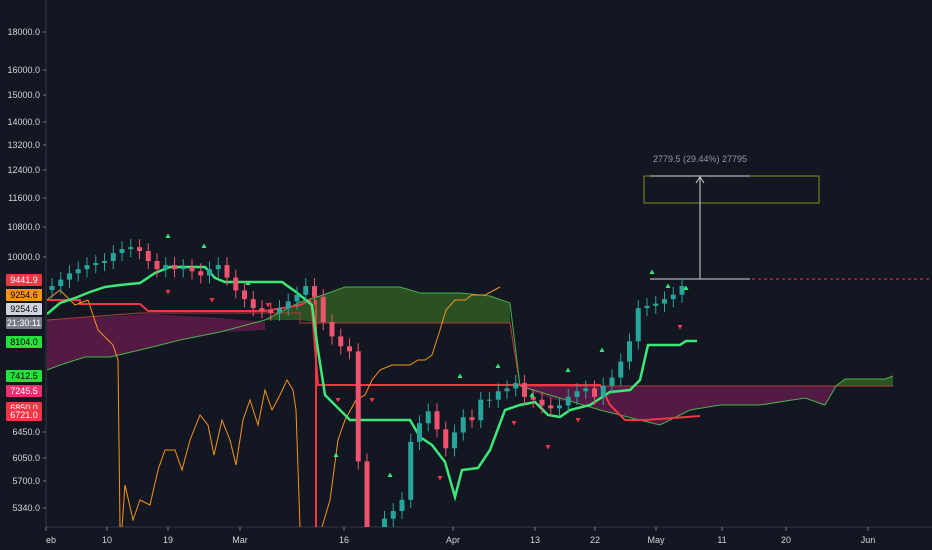 The height and width of the screenshot is (550, 932). I want to click on price-tag: 9254.6, so click(24, 309).